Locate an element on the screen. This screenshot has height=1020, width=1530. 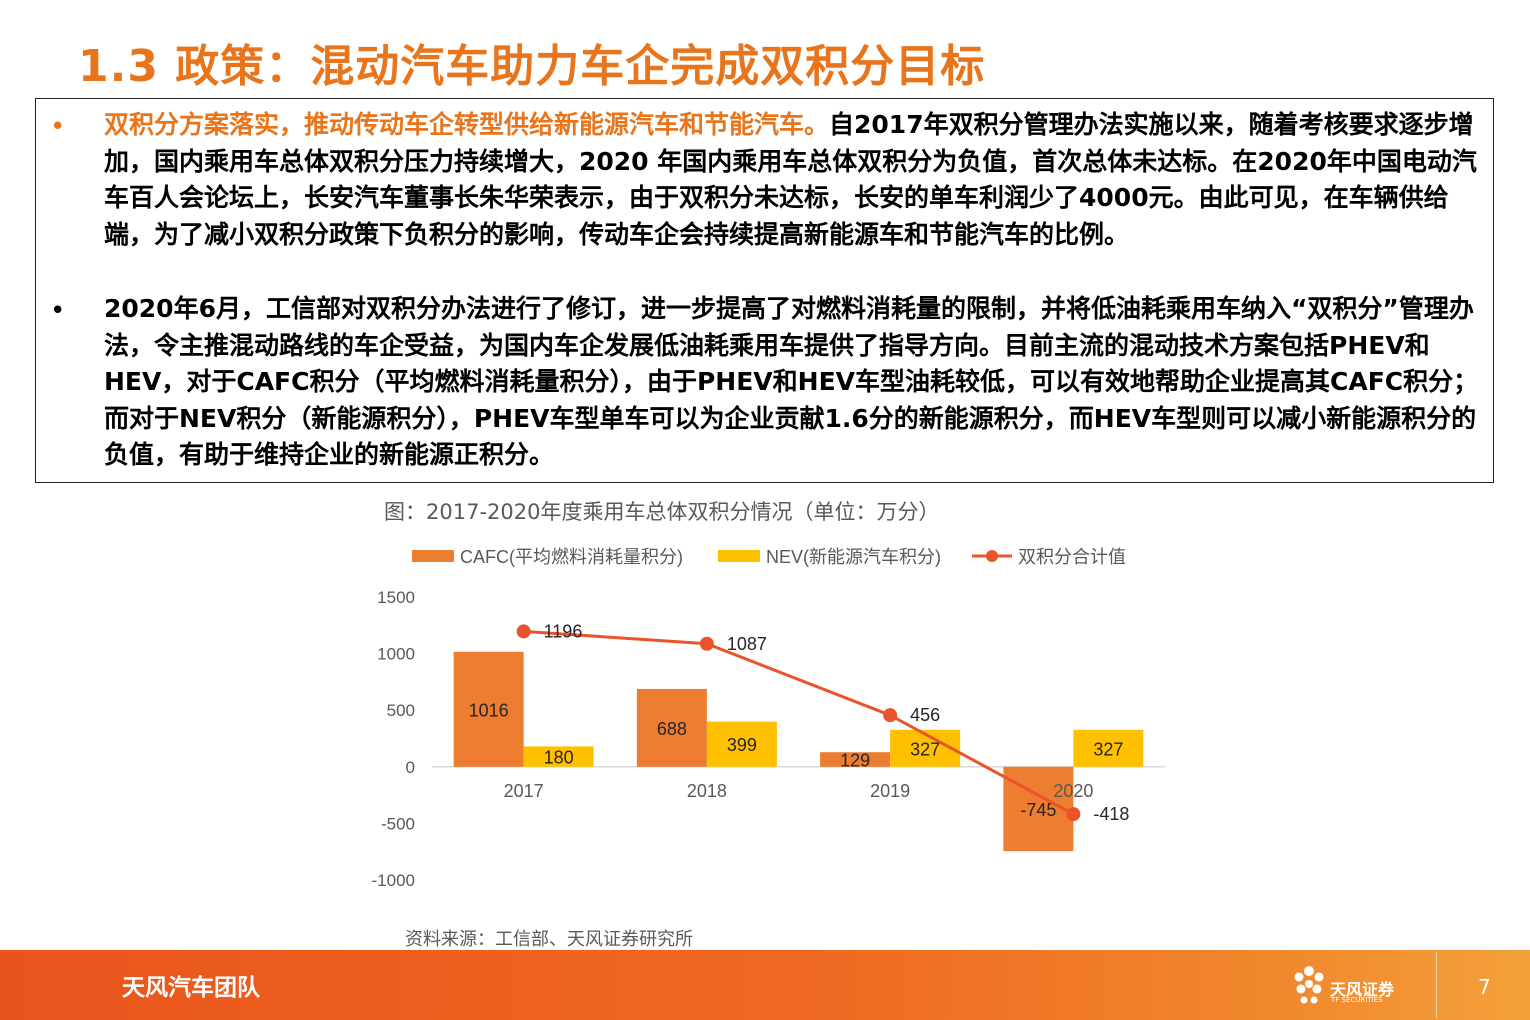
footer-divider is located at coordinates (1436, 985).